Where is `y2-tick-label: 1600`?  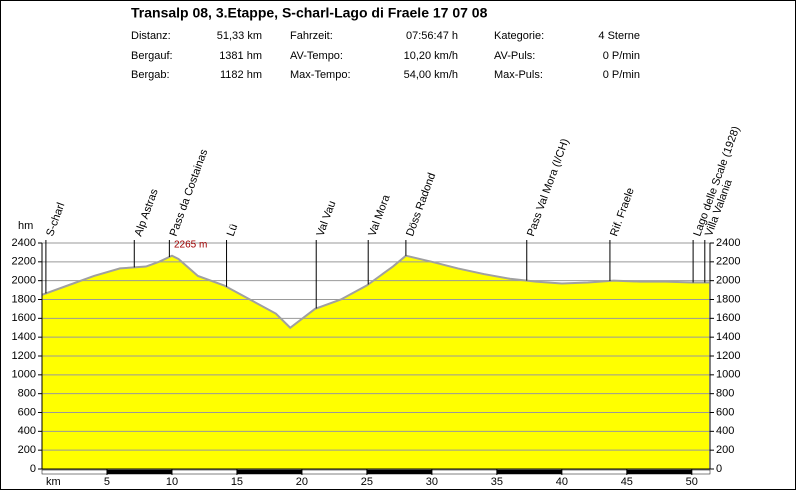 y2-tick-label: 1600 is located at coordinates (728, 318).